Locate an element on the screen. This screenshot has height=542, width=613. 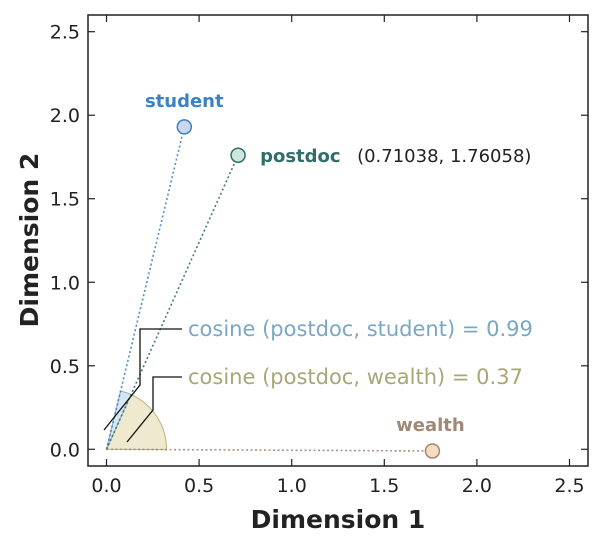
annotation-cosine-postdoc-wealth: cosine (postdoc, wealth) = 0.37 is located at coordinates (355, 377).